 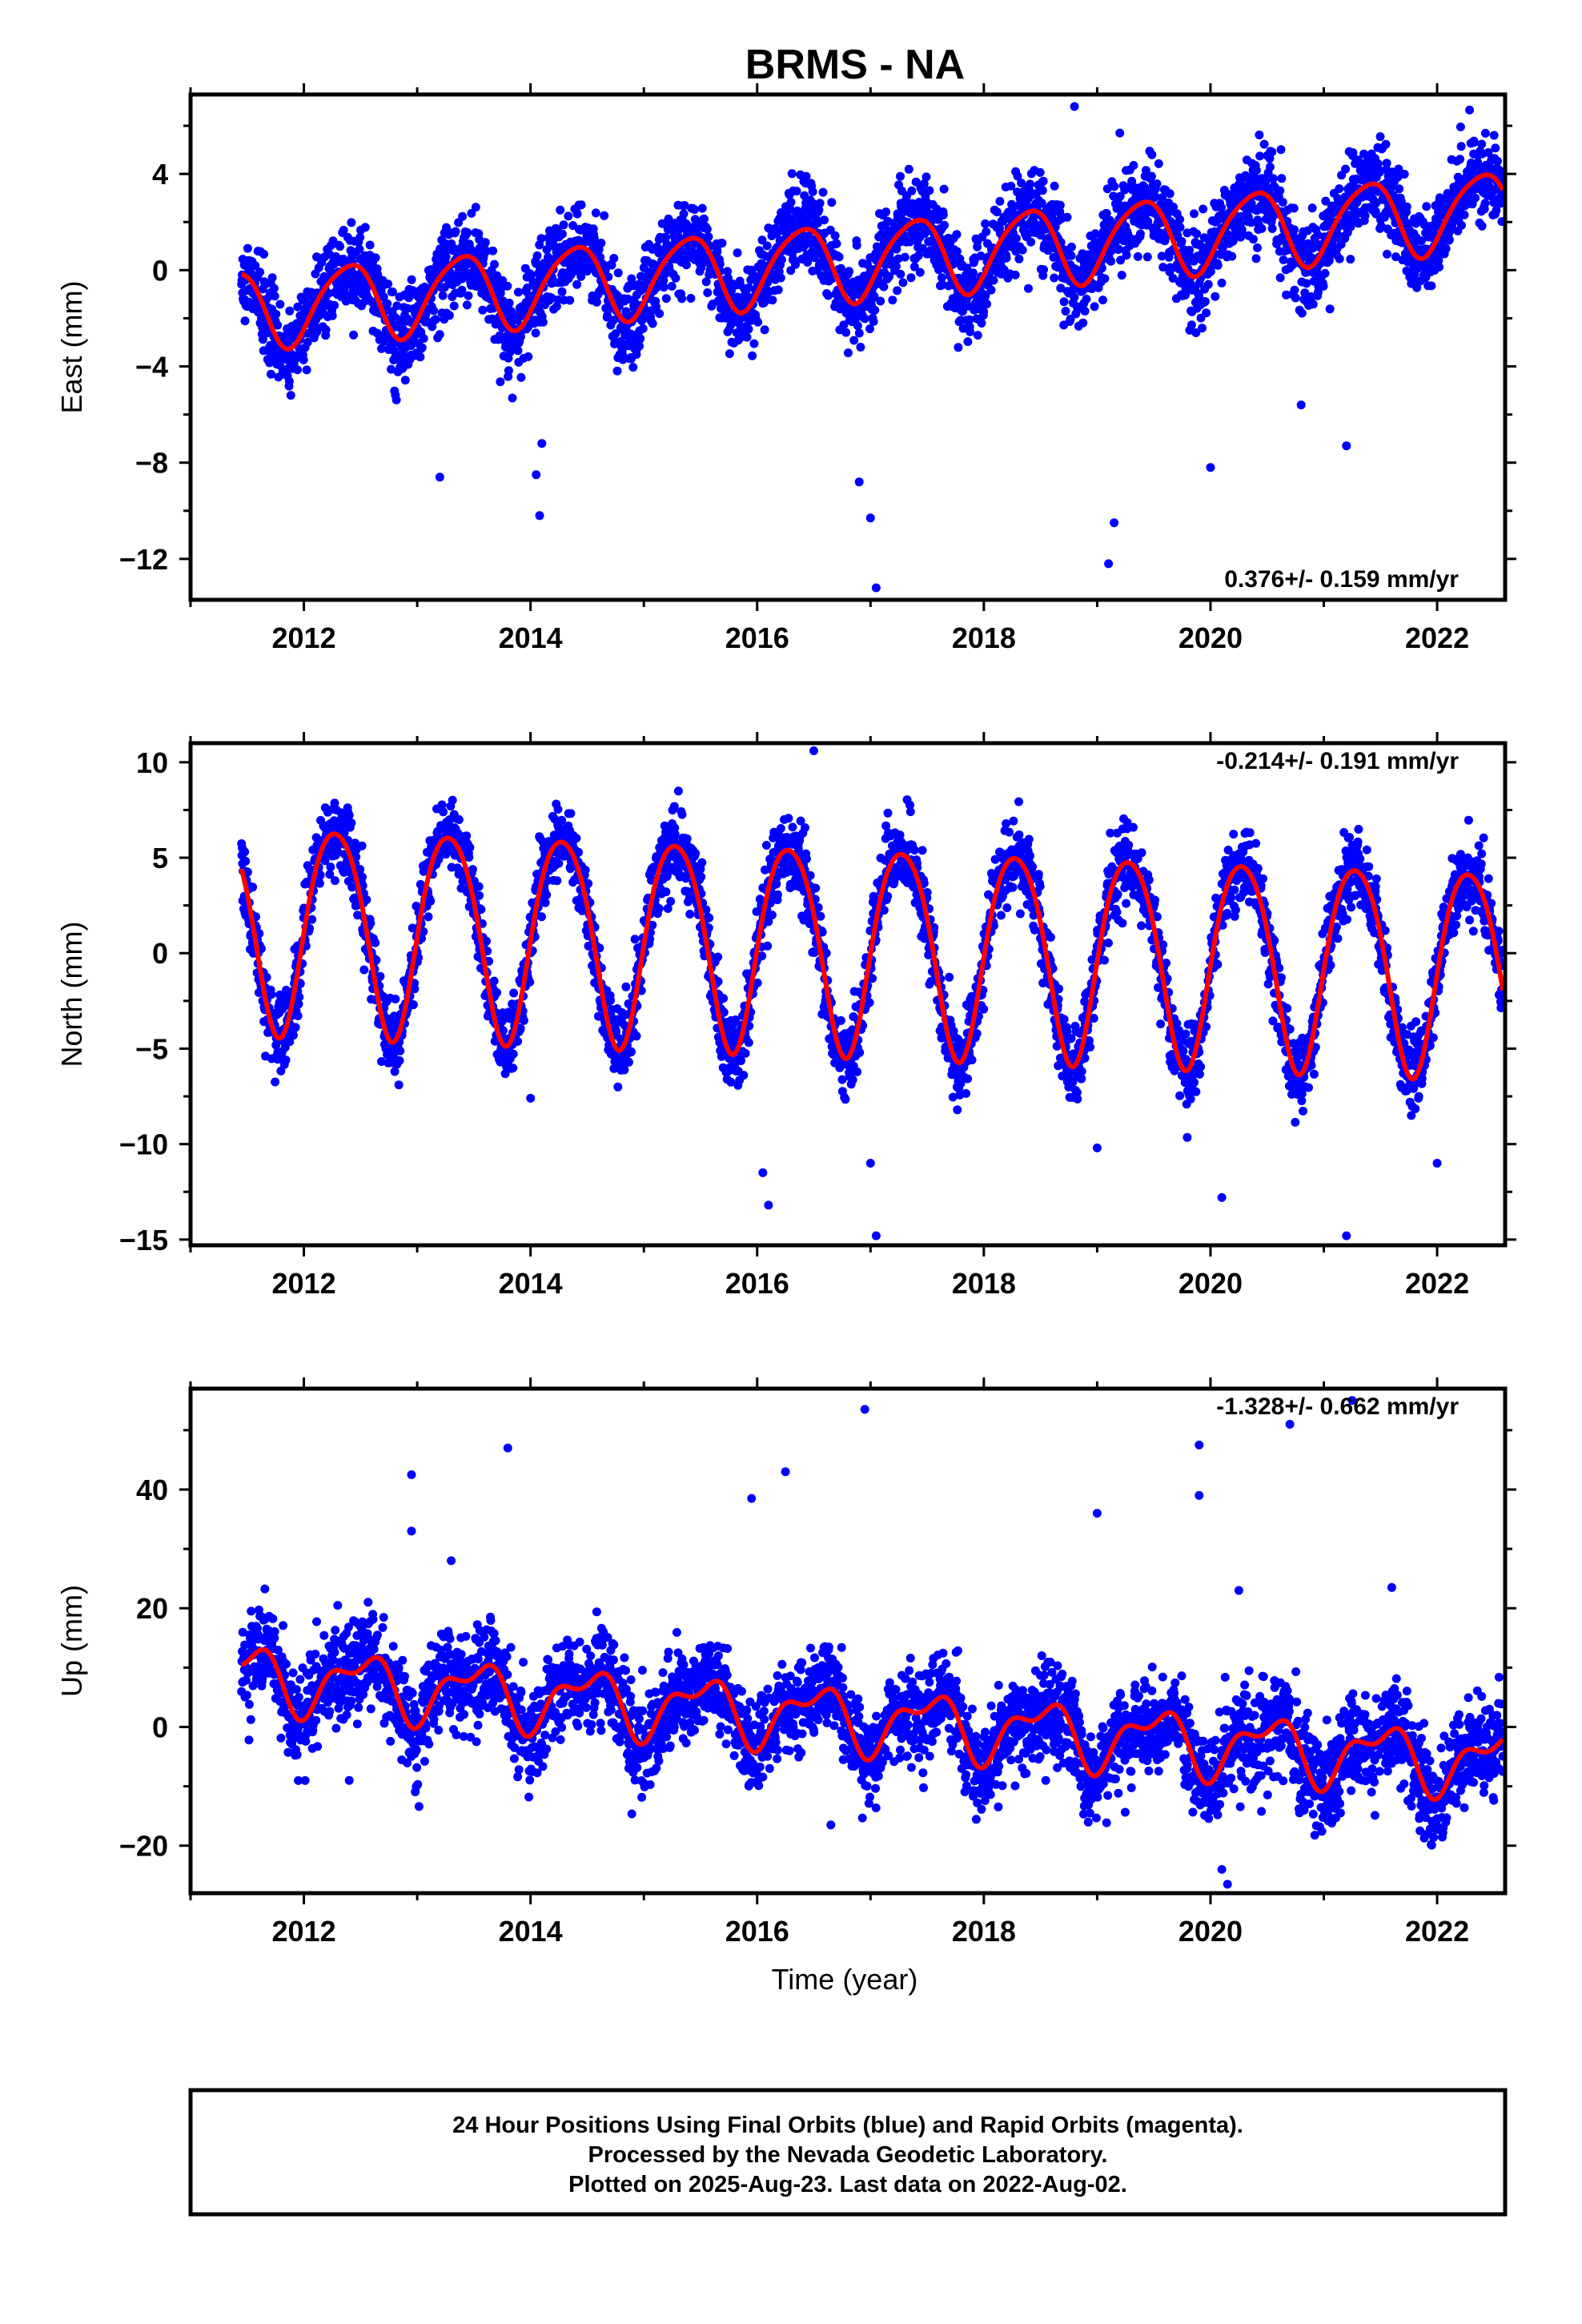 I want to click on y-tick-label: −8, so click(x=151, y=464).